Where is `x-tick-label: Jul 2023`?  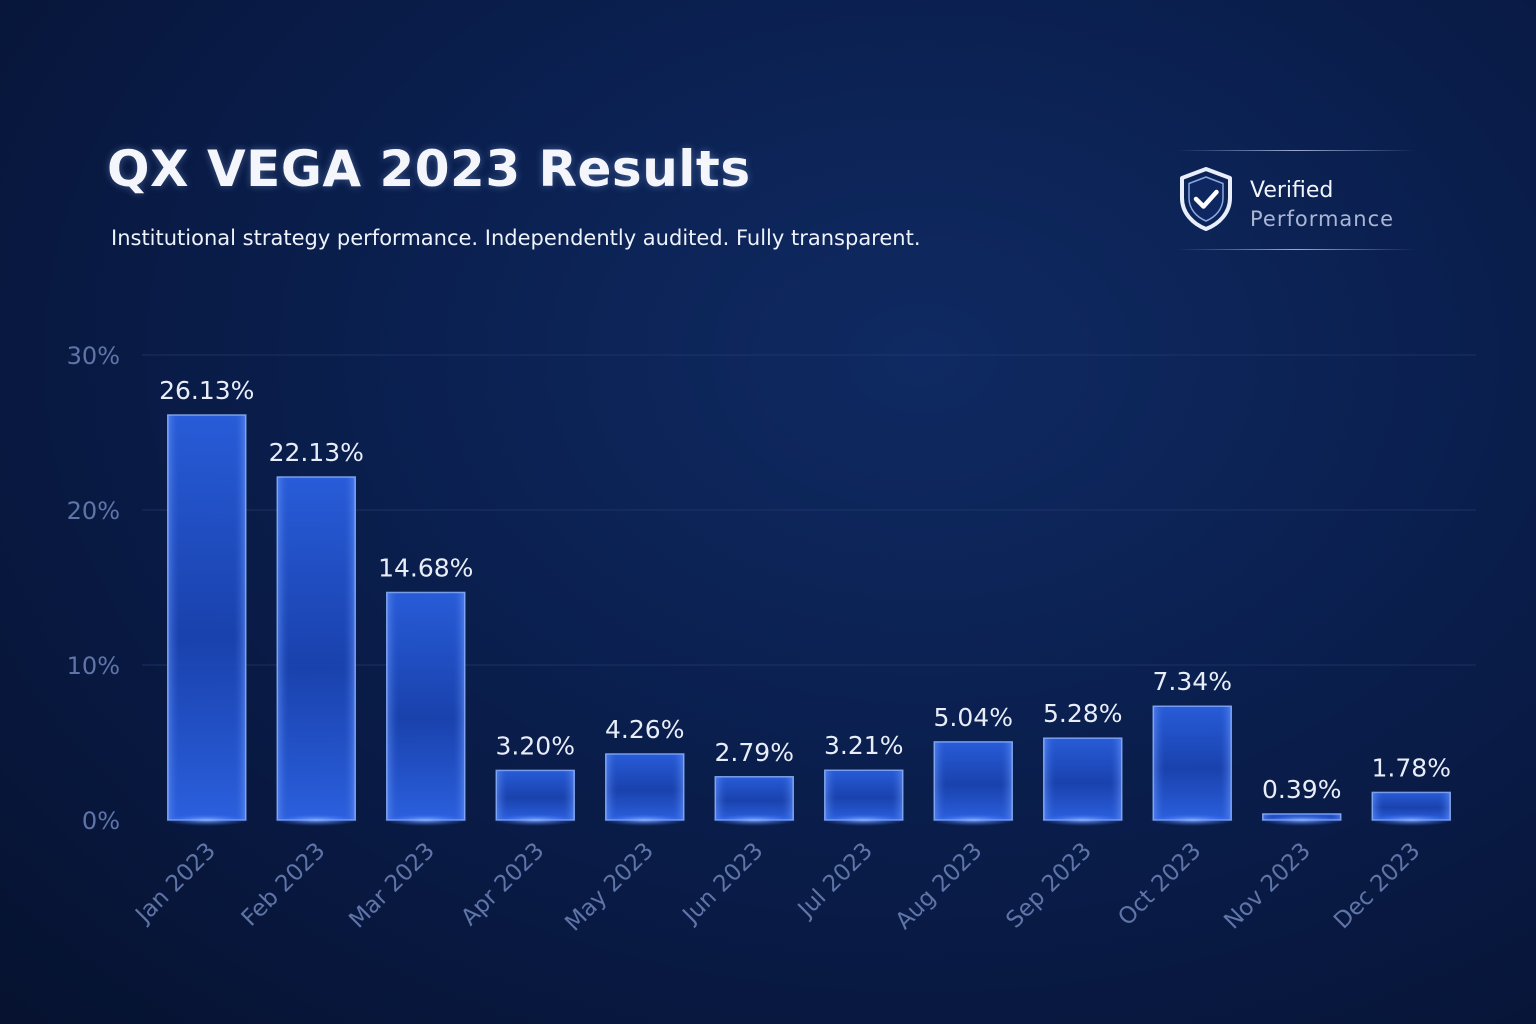
x-tick-label: Jul 2023 is located at coordinates (835, 881).